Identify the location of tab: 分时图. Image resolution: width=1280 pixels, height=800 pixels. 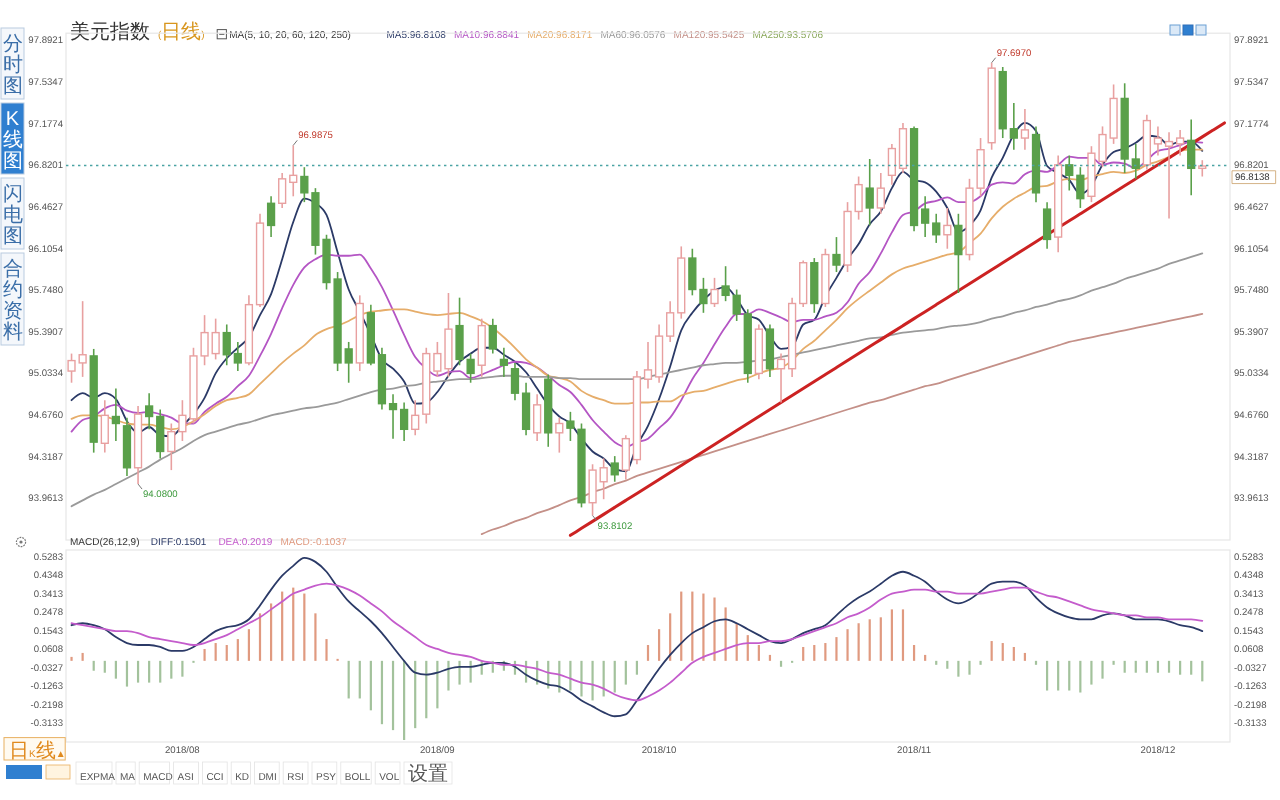
(12, 63).